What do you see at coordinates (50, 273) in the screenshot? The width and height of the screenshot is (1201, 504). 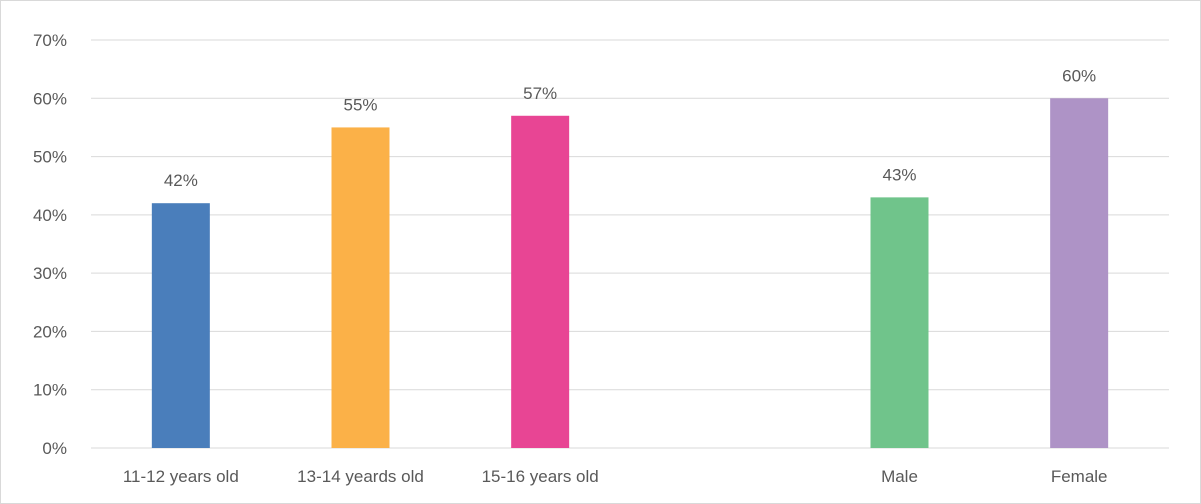 I see `y-tick-label: 30%` at bounding box center [50, 273].